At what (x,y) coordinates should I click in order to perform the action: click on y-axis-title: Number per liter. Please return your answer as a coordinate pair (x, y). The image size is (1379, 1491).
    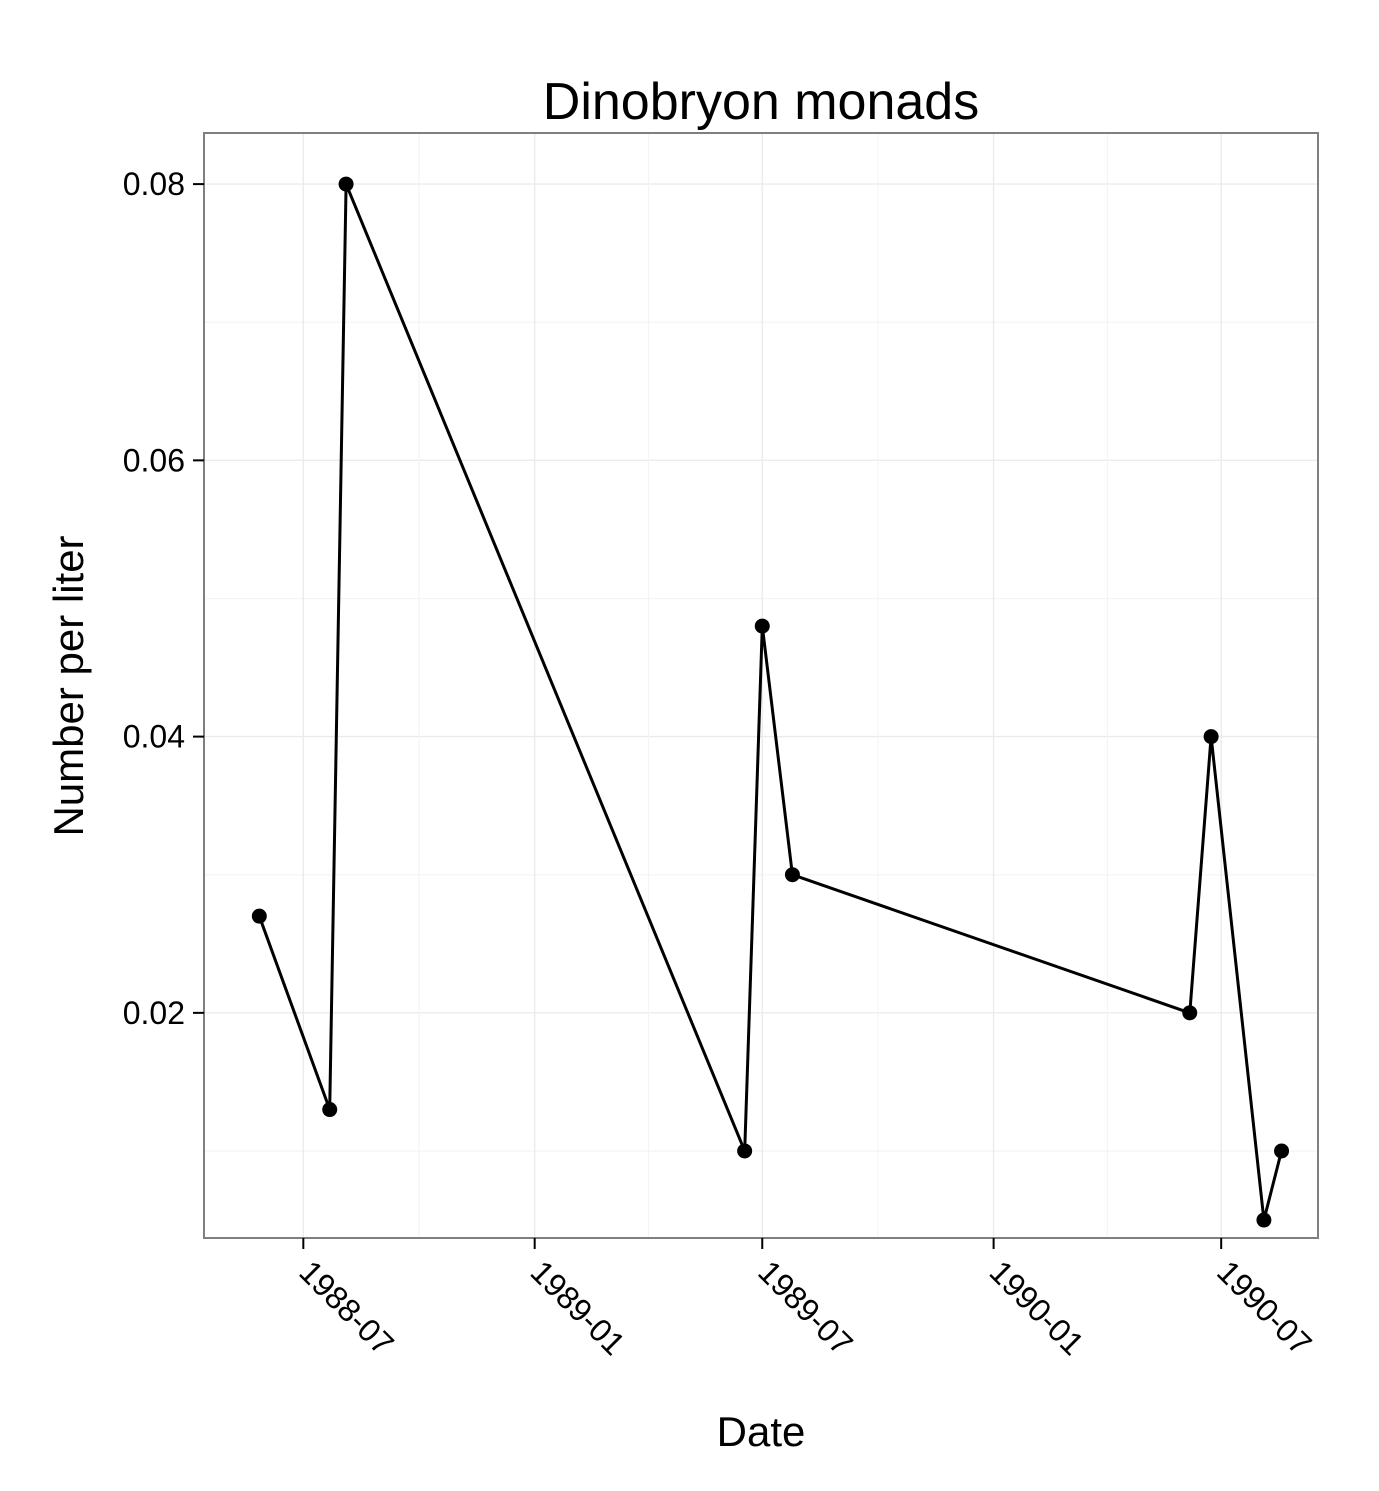
    Looking at the image, I should click on (68, 685).